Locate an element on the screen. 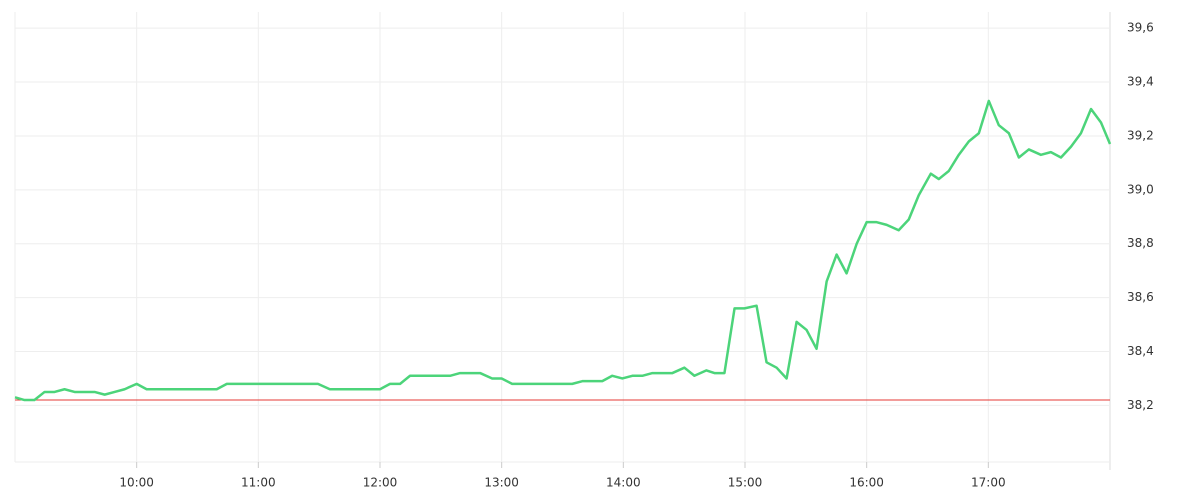 The height and width of the screenshot is (500, 1200). y-tick-label: 38,4 is located at coordinates (1140, 351).